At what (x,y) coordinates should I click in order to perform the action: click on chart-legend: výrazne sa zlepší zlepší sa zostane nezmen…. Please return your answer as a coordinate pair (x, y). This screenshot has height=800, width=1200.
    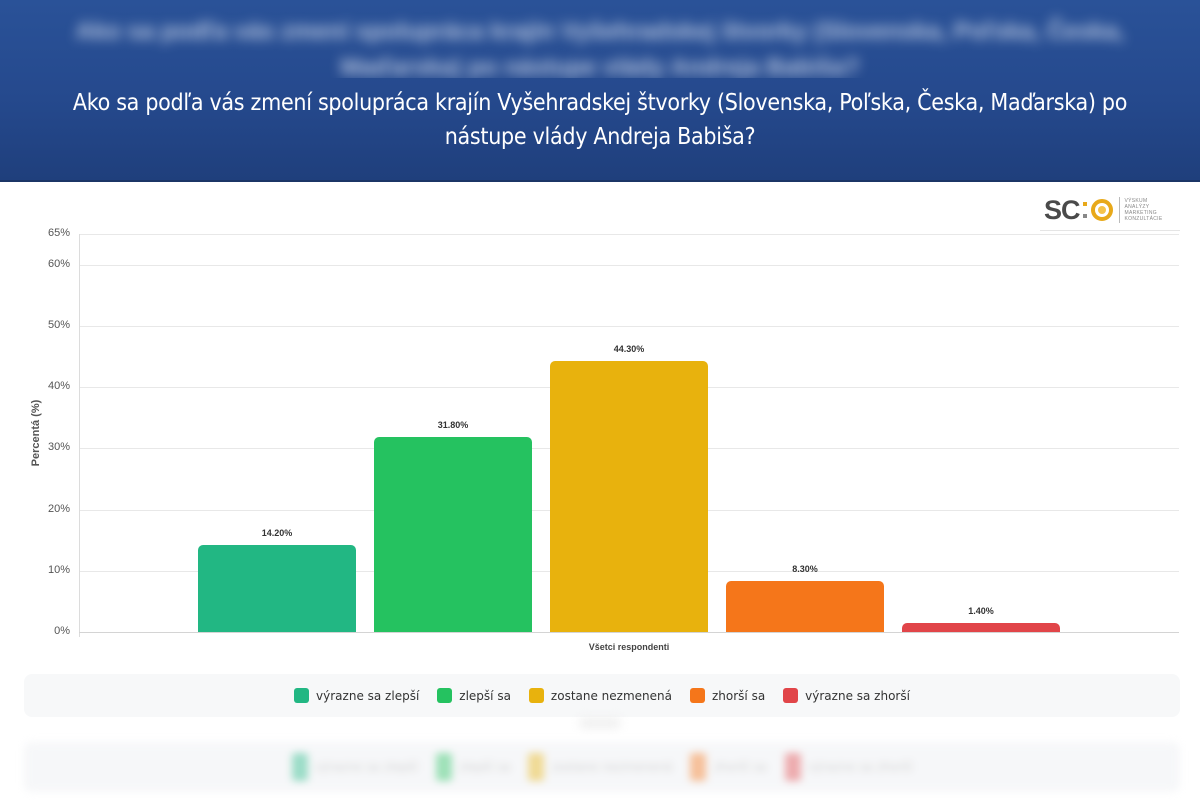
    Looking at the image, I should click on (602, 695).